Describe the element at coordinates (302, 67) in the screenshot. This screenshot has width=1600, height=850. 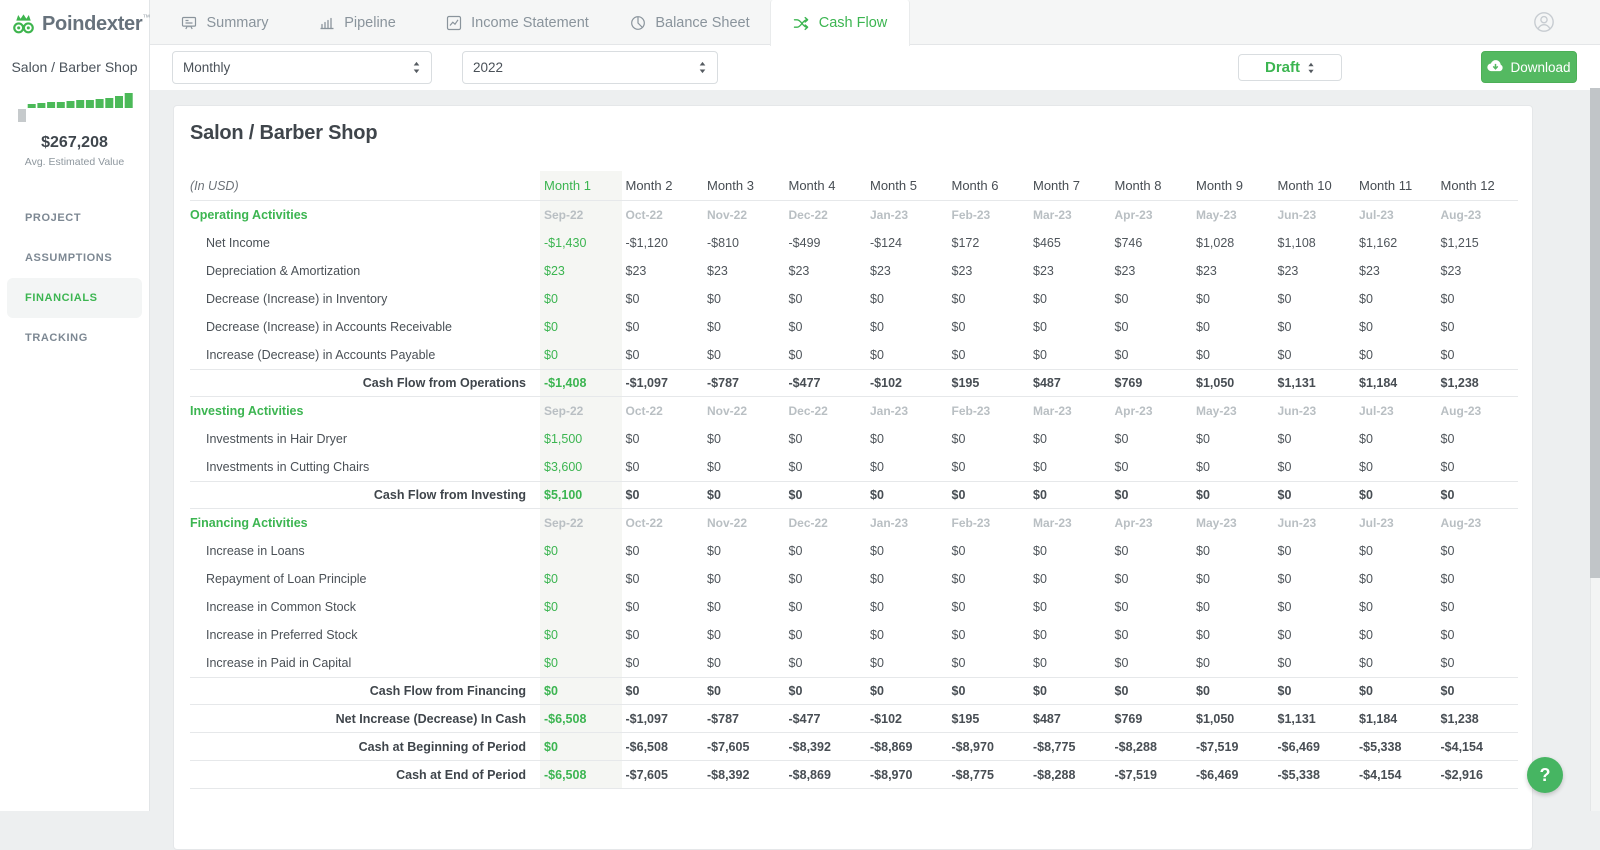
I see `frequency-select: Monthly` at that location.